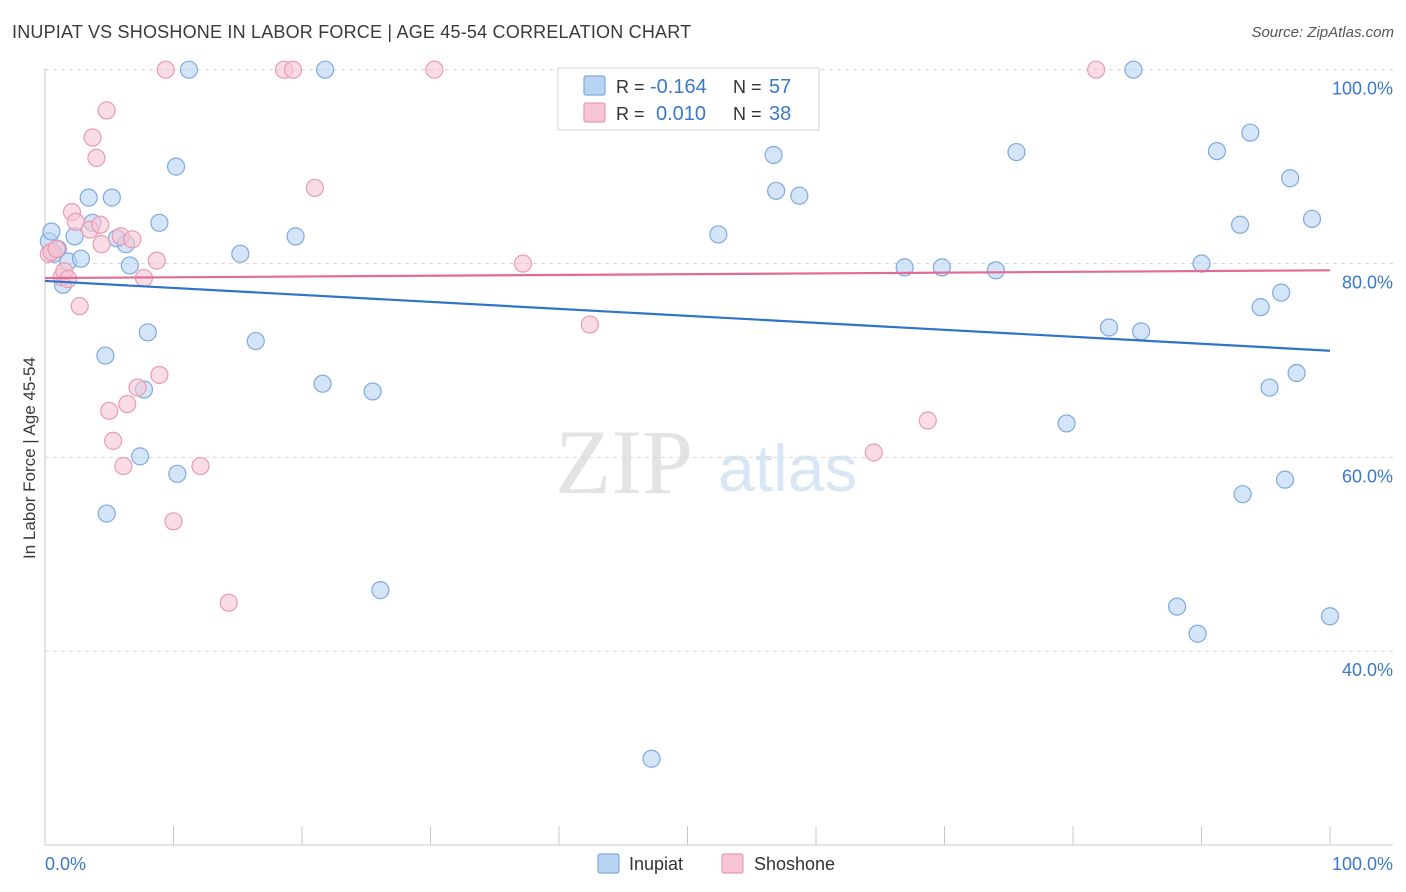 Image resolution: width=1406 pixels, height=892 pixels. Describe the element at coordinates (1362, 89) in the screenshot. I see `y-tick-label: 100.0%` at that location.